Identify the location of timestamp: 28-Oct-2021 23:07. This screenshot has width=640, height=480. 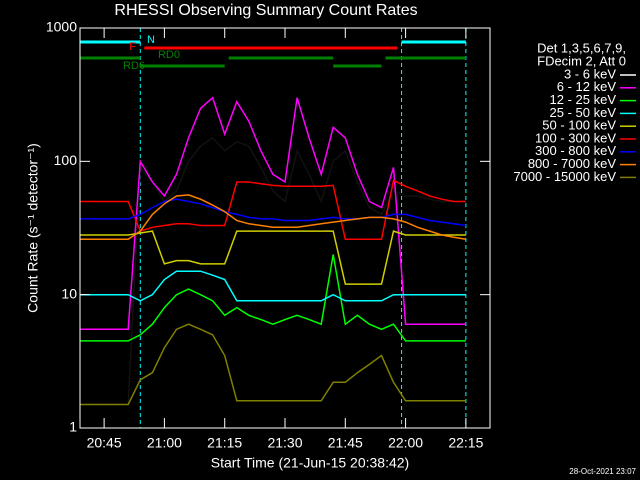
(602, 471).